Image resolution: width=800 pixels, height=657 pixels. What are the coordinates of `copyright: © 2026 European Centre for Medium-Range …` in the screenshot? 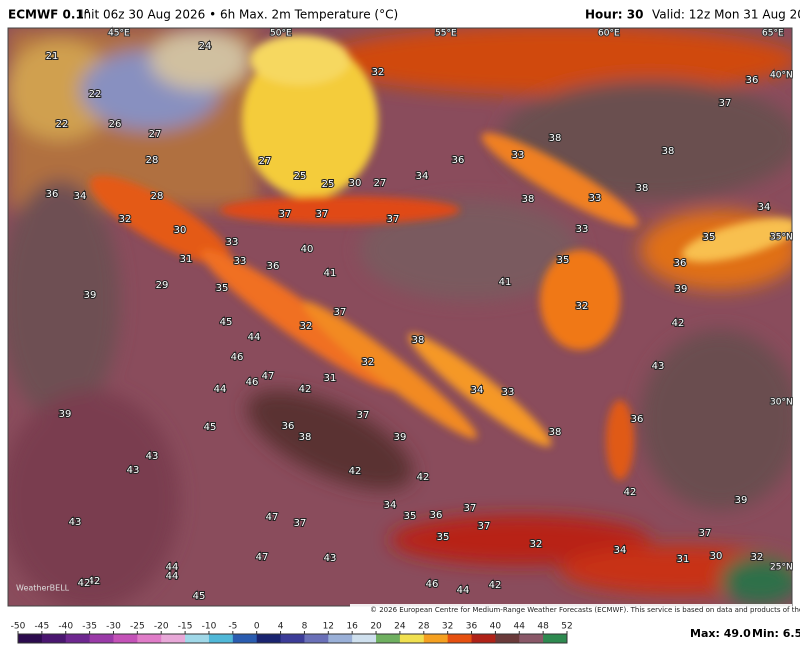 It's located at (585, 610).